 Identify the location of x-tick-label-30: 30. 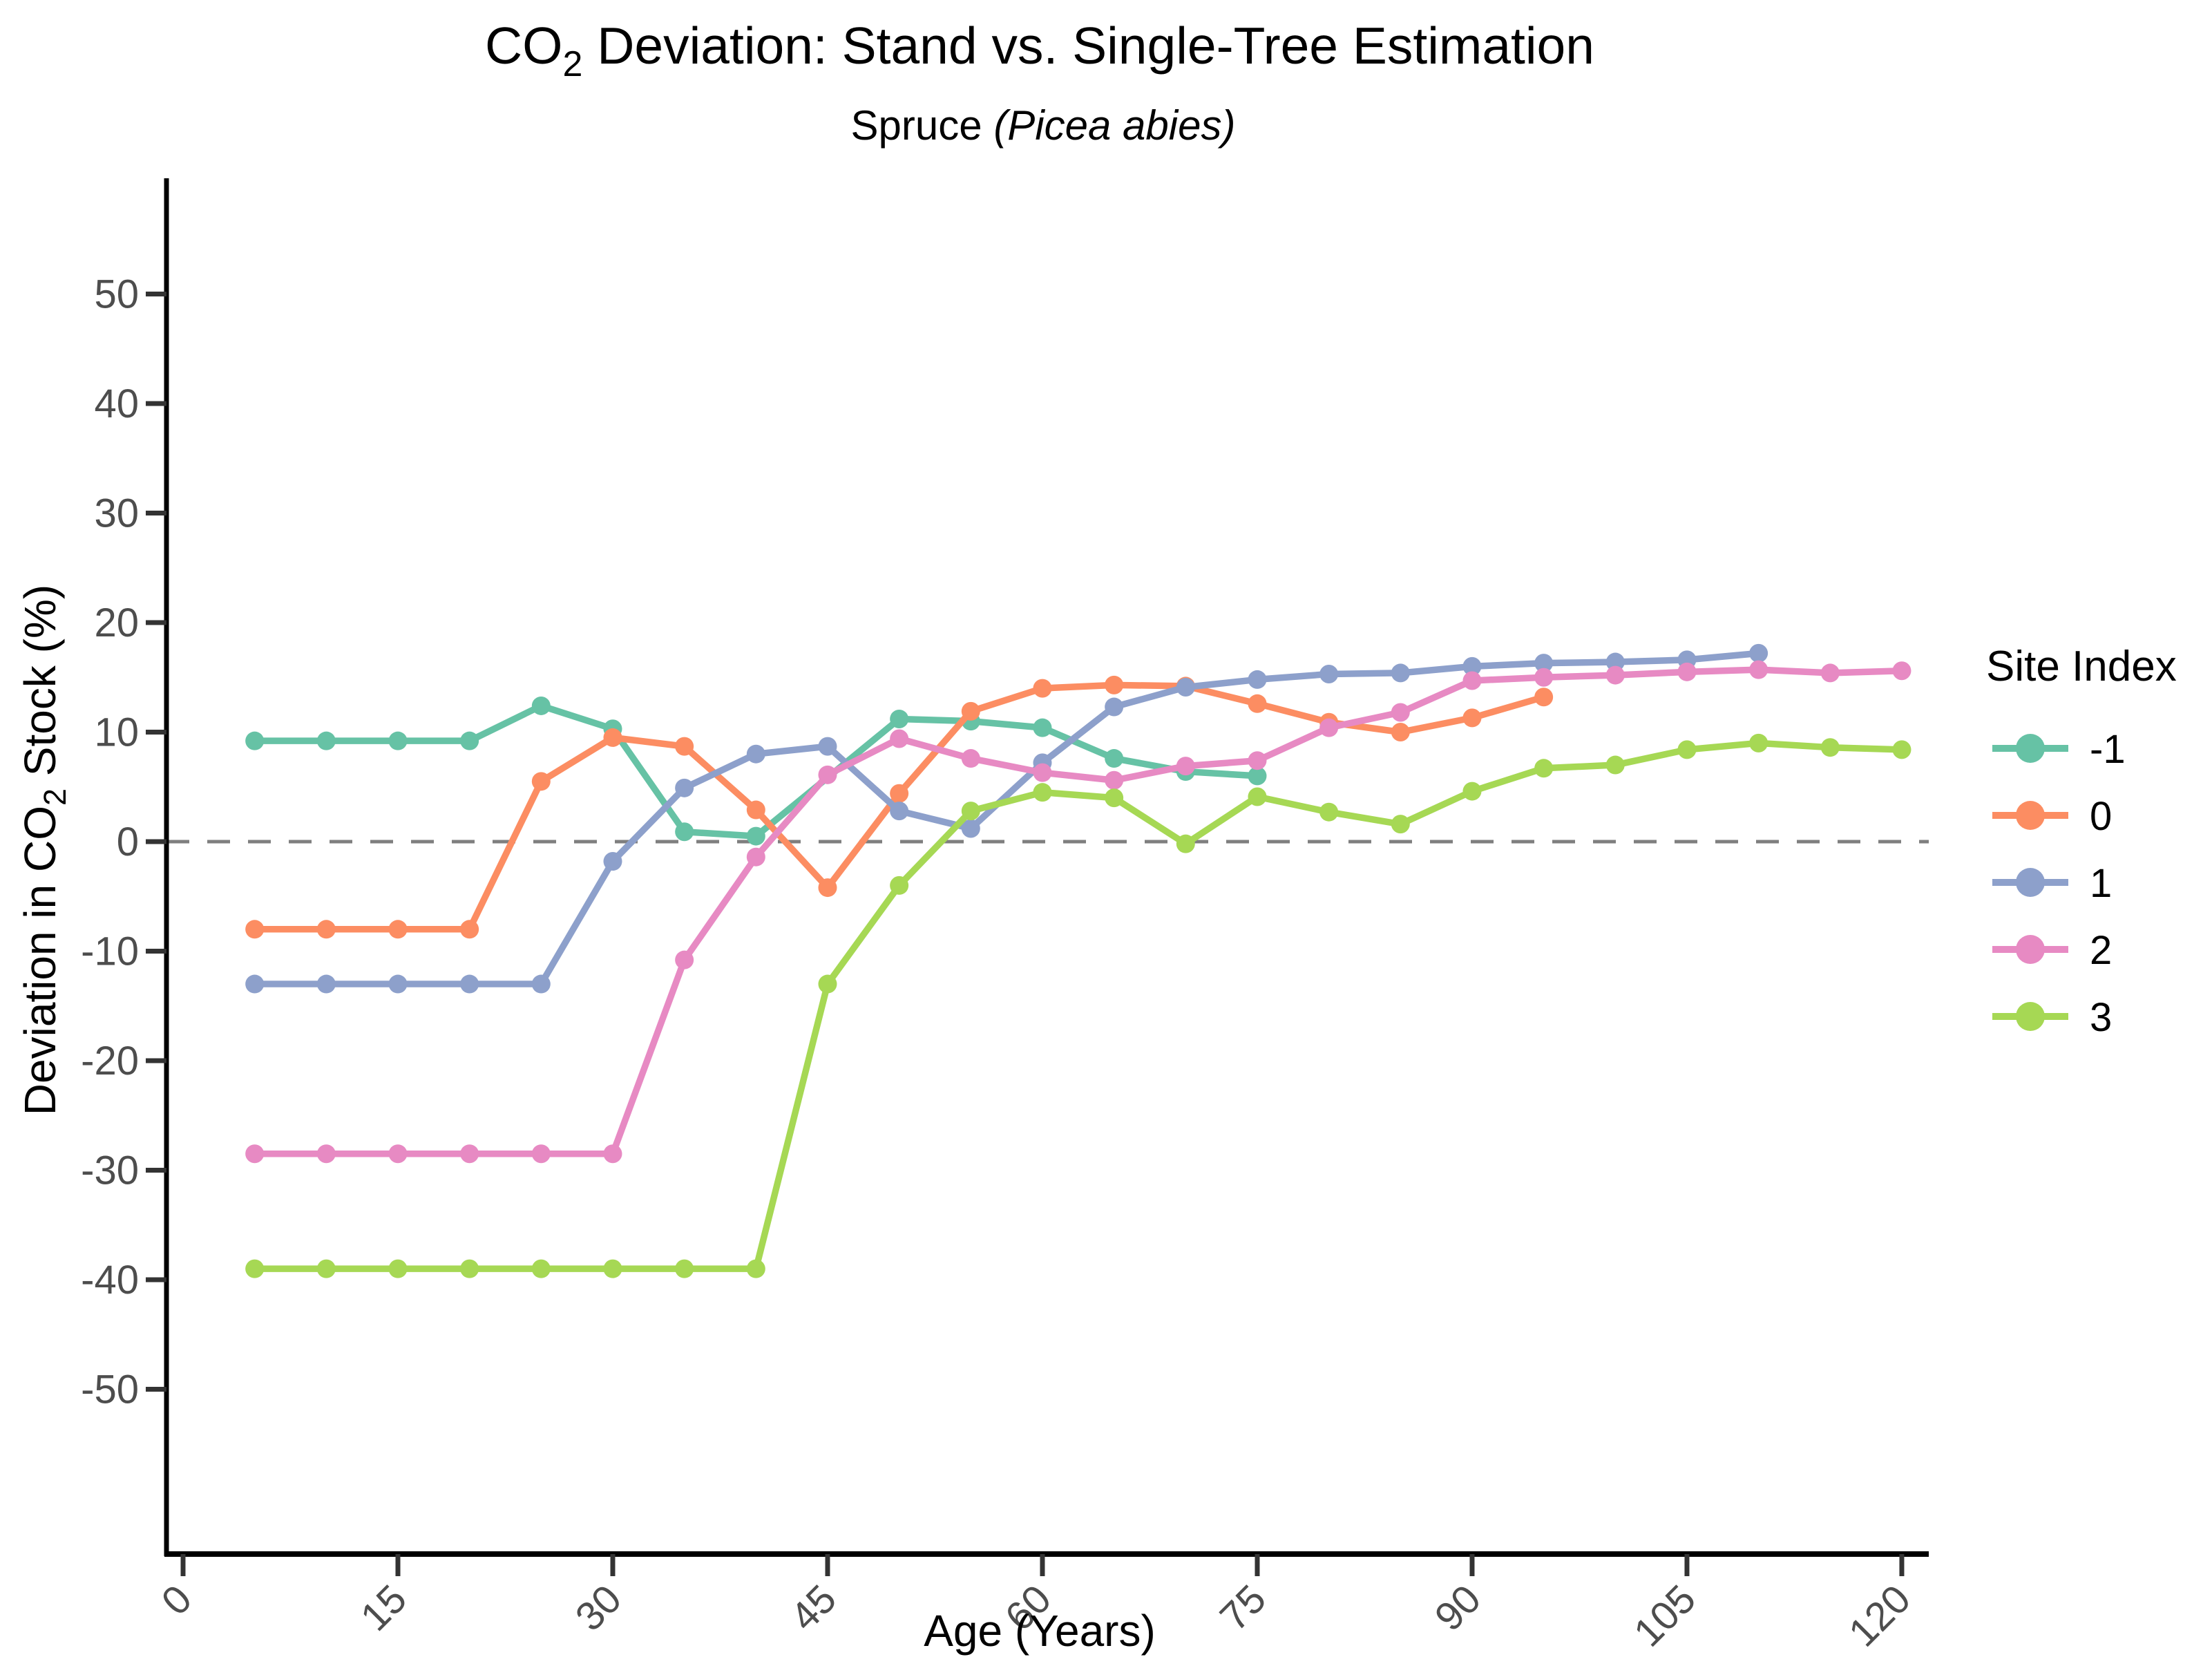
(599, 1608).